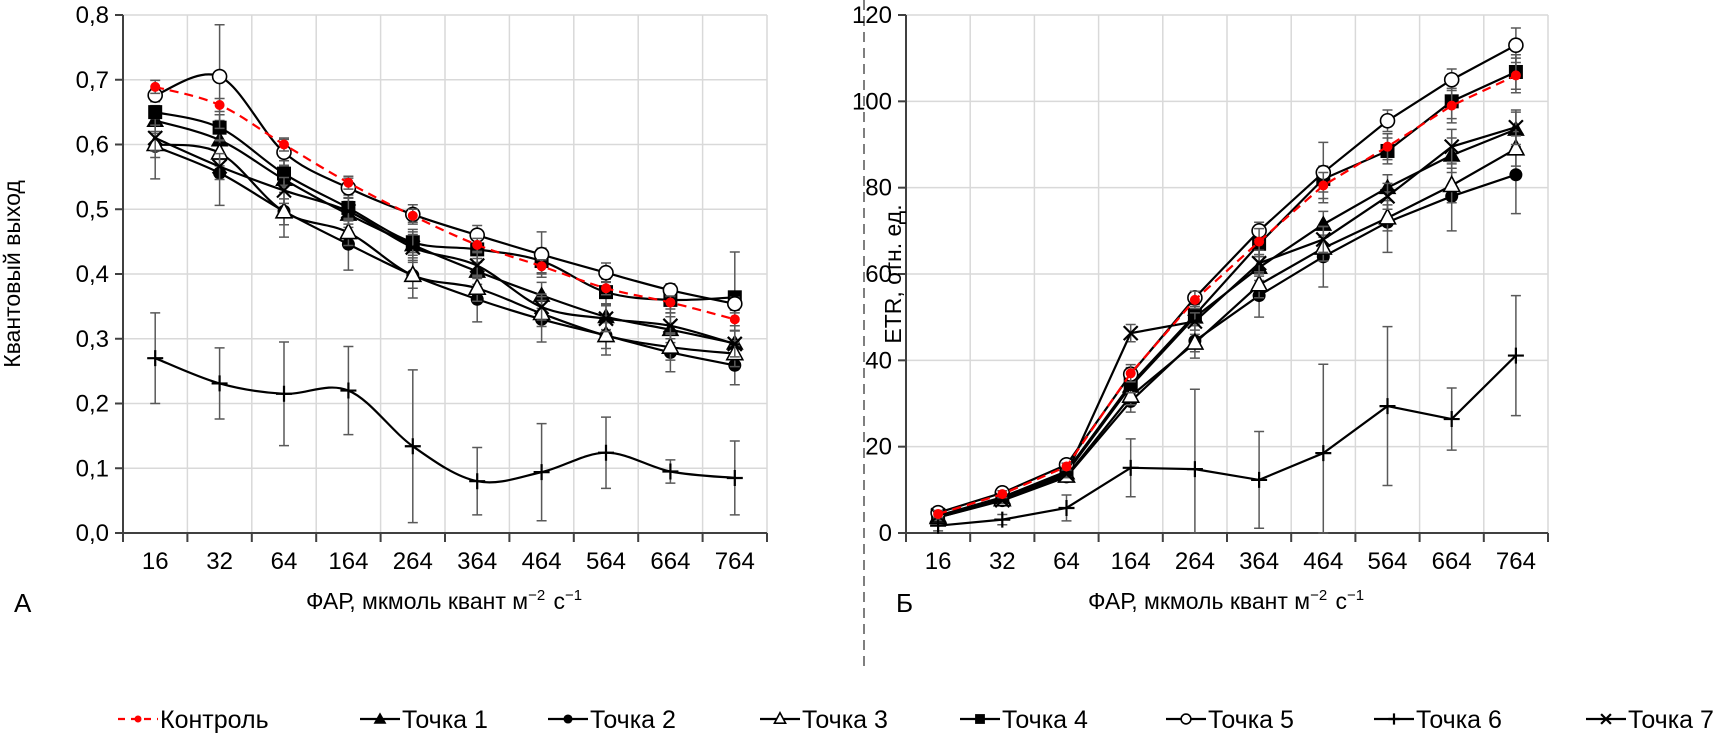 This screenshot has width=1732, height=745. Describe the element at coordinates (12, 274) in the screenshot. I see `a-y-axis-title: Квантовый выход` at that location.